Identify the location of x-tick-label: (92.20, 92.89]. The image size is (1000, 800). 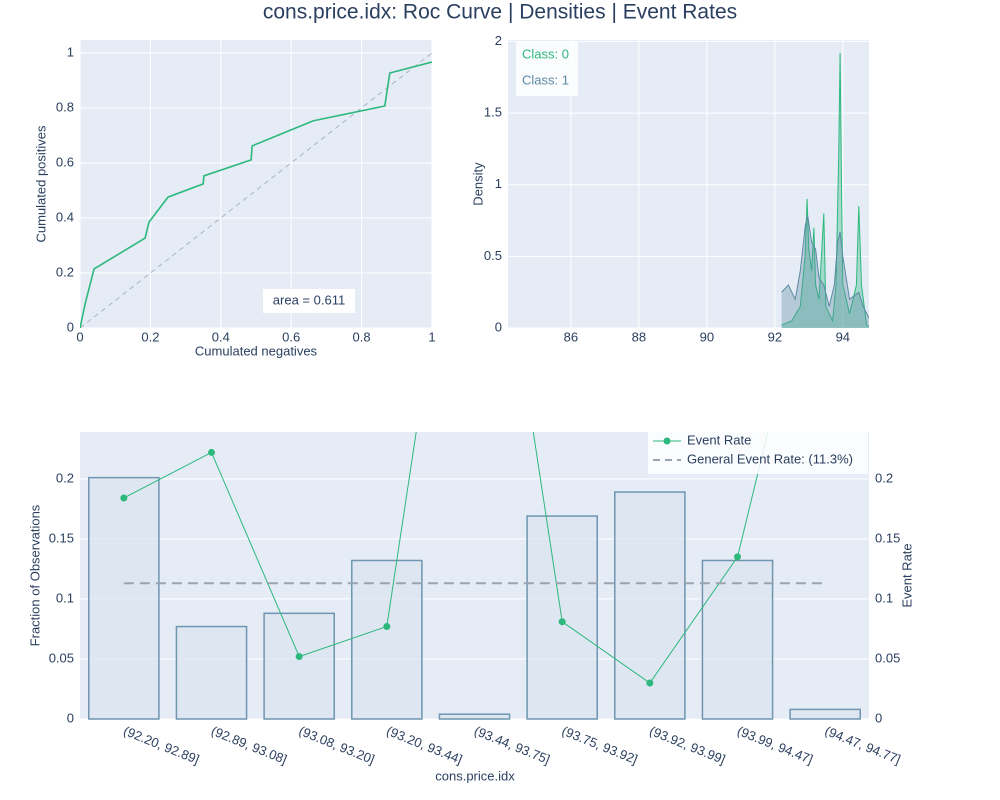
(161, 745).